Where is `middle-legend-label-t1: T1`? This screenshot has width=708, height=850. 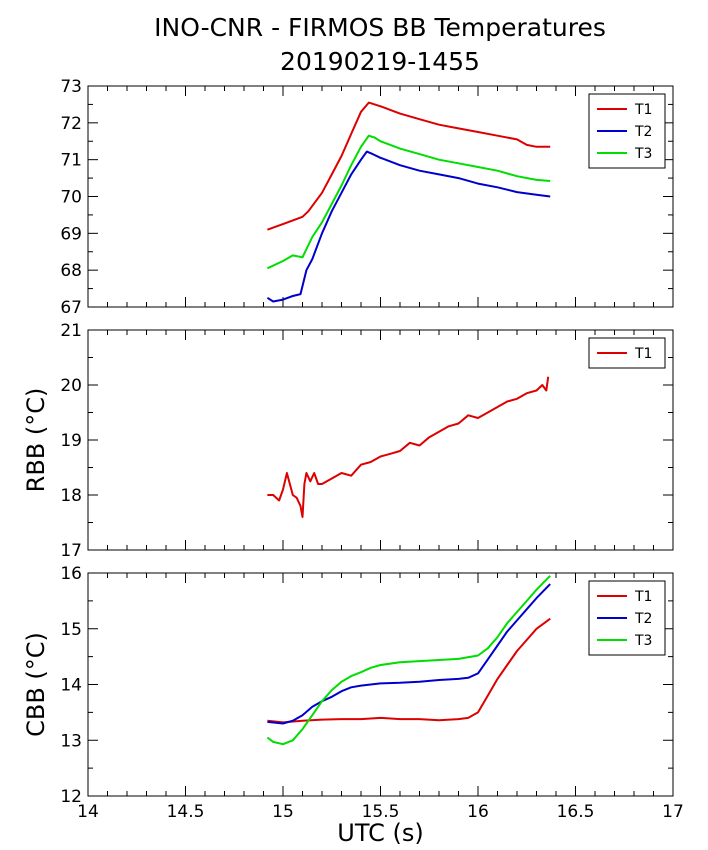
middle-legend-label-t1: T1 is located at coordinates (643, 354).